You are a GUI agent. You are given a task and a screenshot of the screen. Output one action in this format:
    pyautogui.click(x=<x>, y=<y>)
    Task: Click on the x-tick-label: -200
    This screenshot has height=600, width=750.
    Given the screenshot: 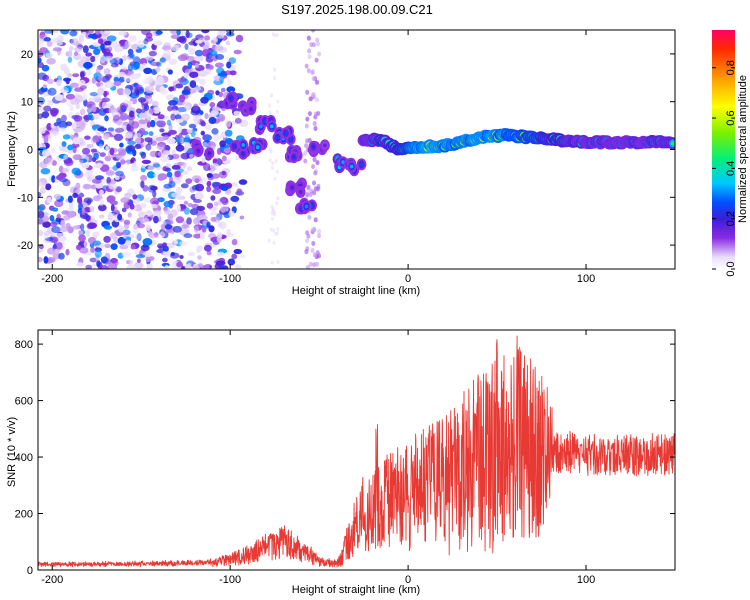 What is the action you would take?
    pyautogui.click(x=52, y=580)
    